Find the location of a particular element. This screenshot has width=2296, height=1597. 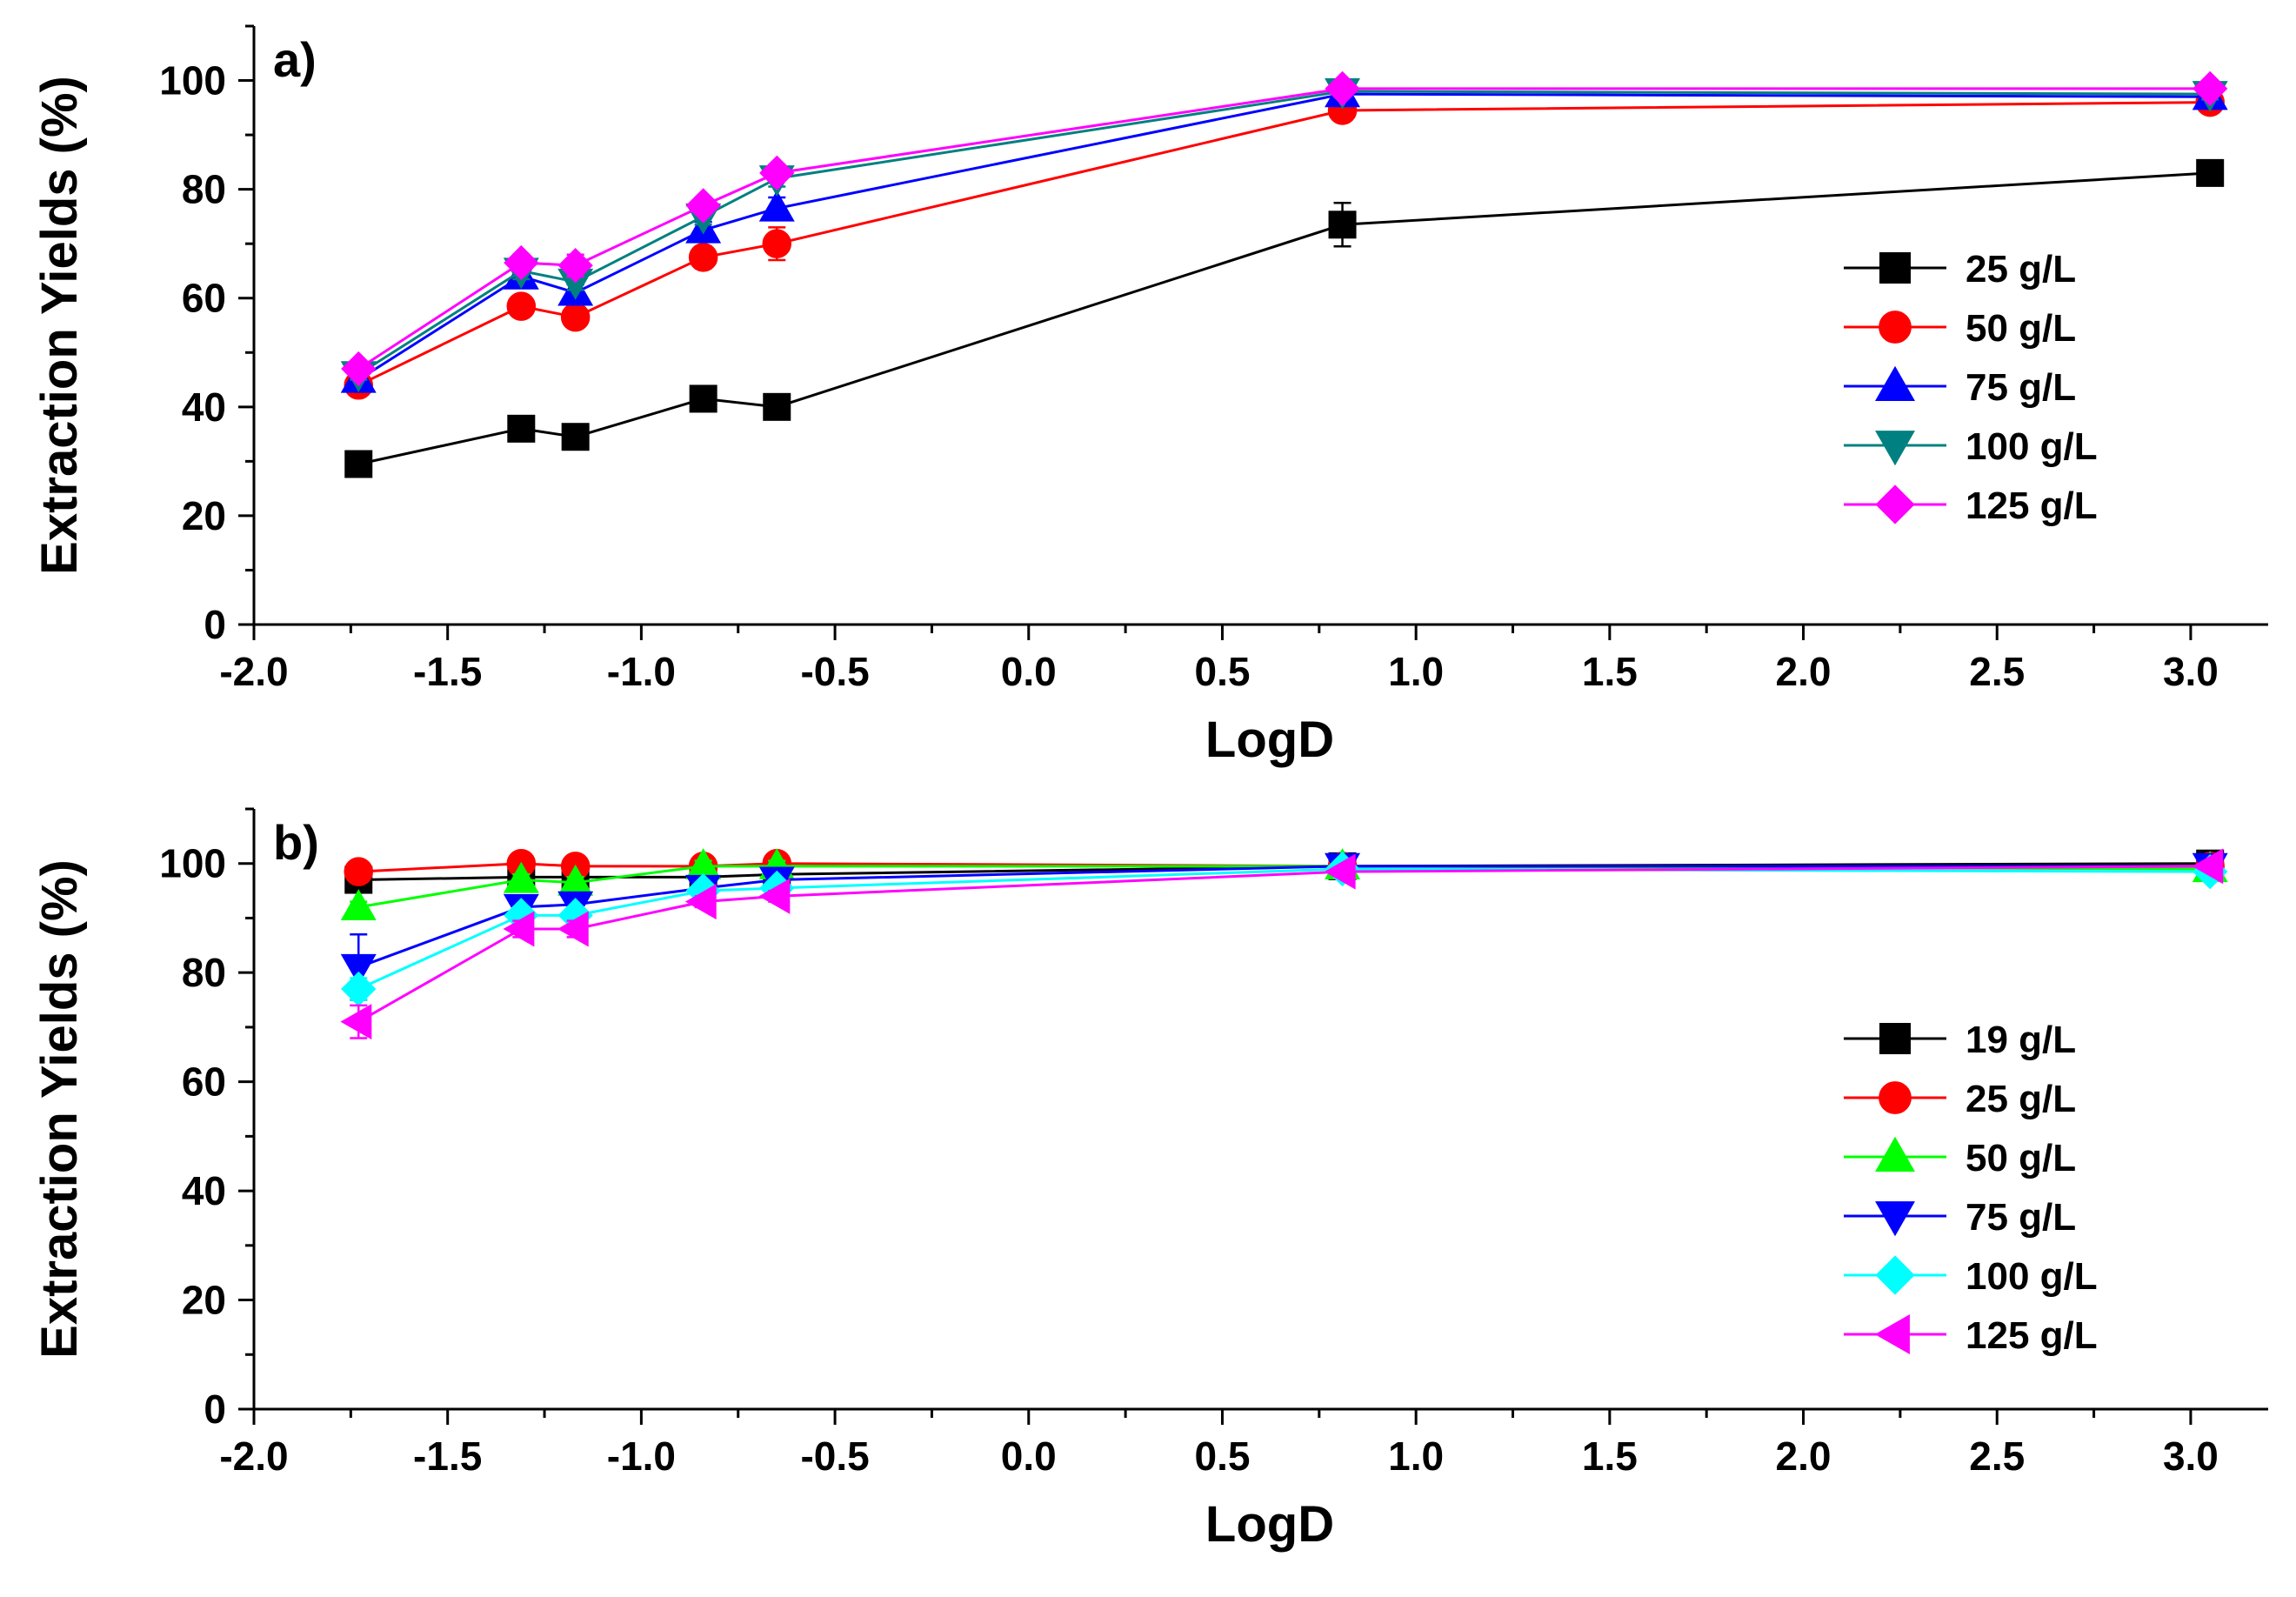

panel-a-legend-label: 100 g/L is located at coordinates (2032, 447).